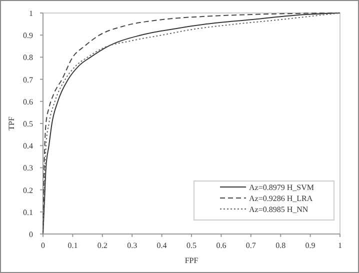 The width and height of the screenshot is (359, 273). Describe the element at coordinates (73, 245) in the screenshot. I see `x-tick-label: 0.1` at that location.